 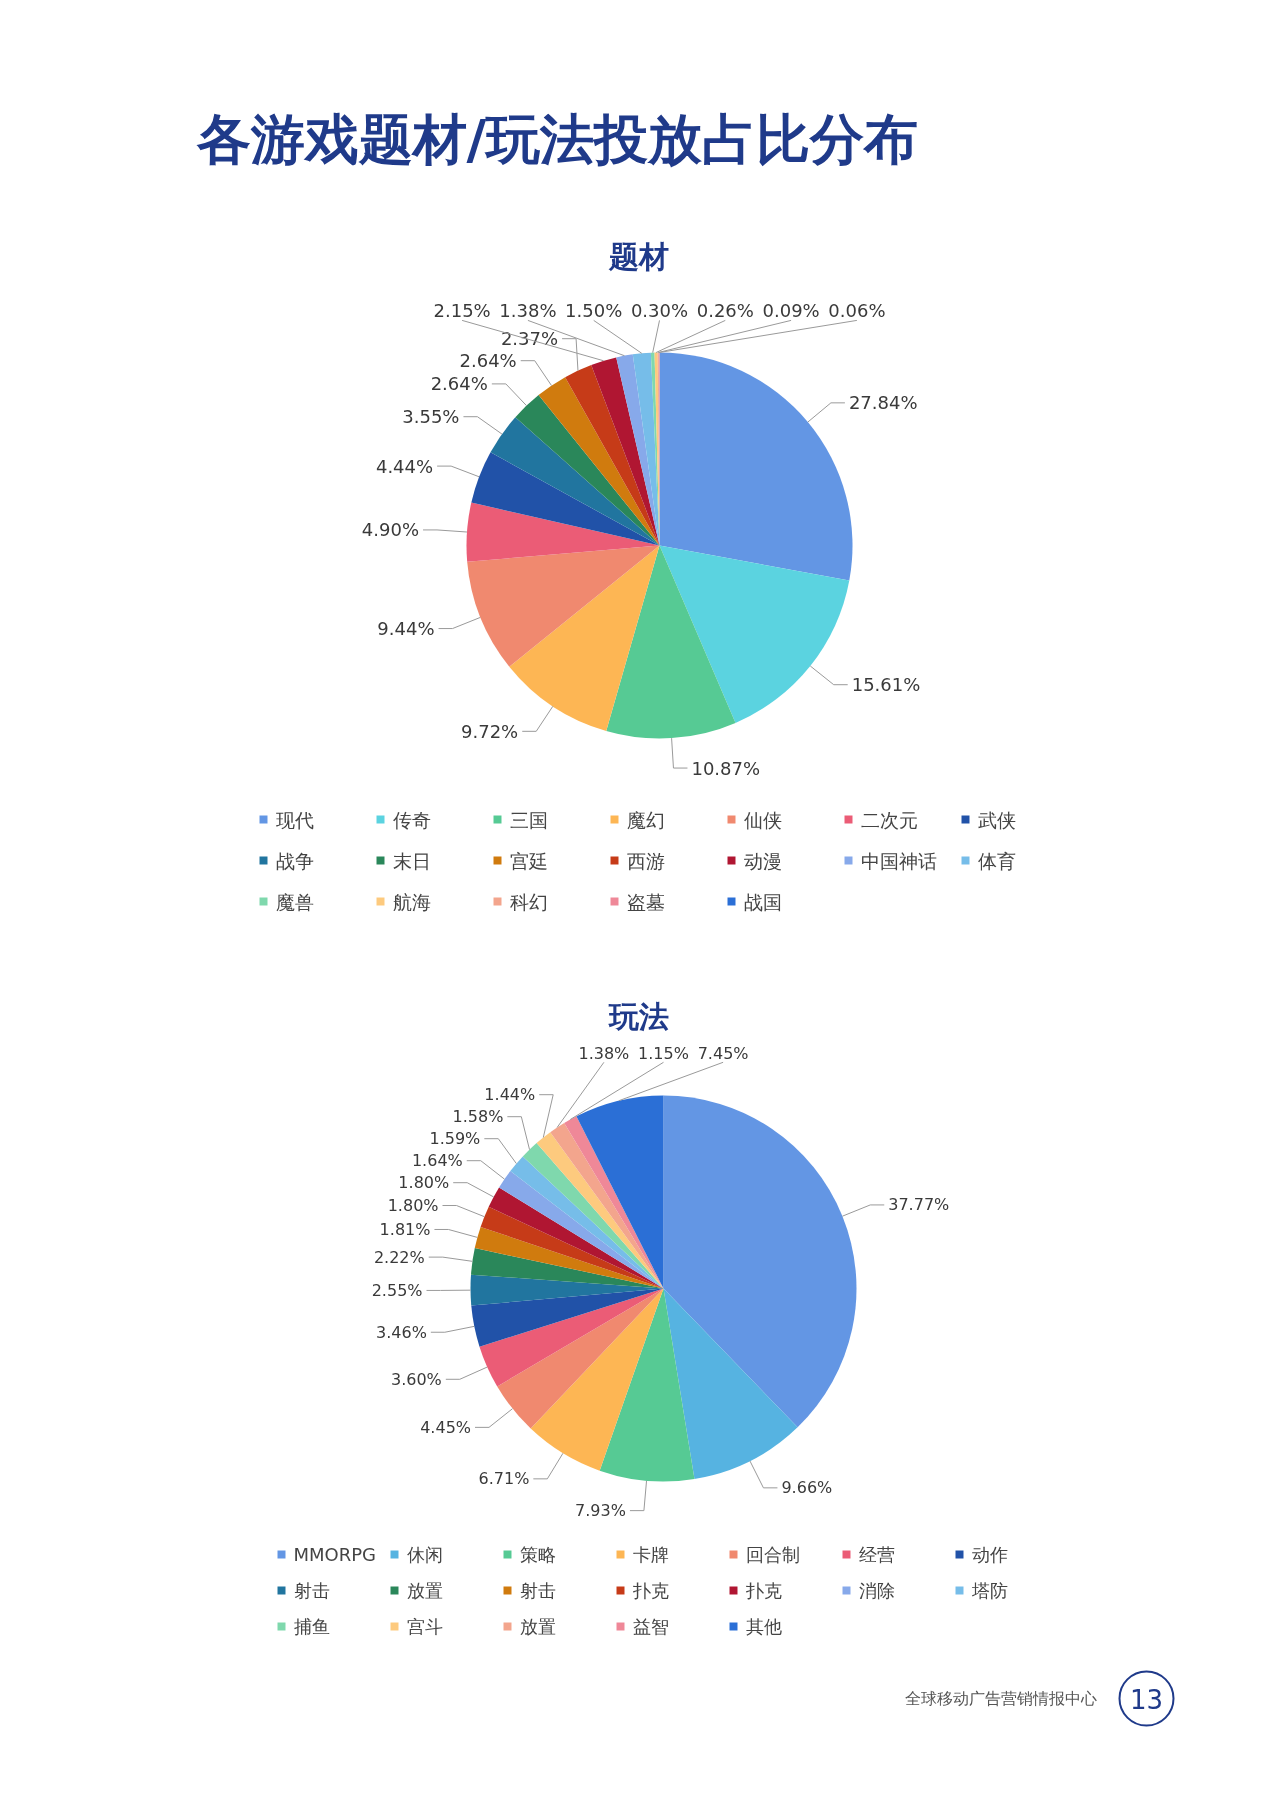 What do you see at coordinates (311, 1626) in the screenshot?
I see `legend-label: 捕鱼` at bounding box center [311, 1626].